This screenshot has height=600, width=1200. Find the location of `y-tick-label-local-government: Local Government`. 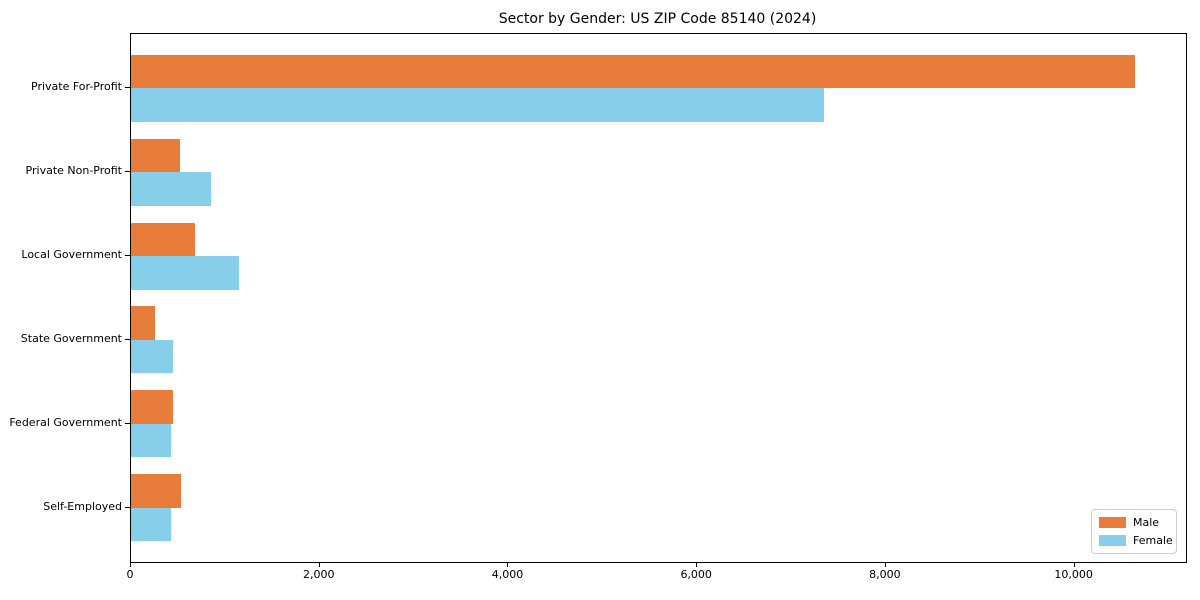

y-tick-label-local-government: Local Government is located at coordinates (71, 255).